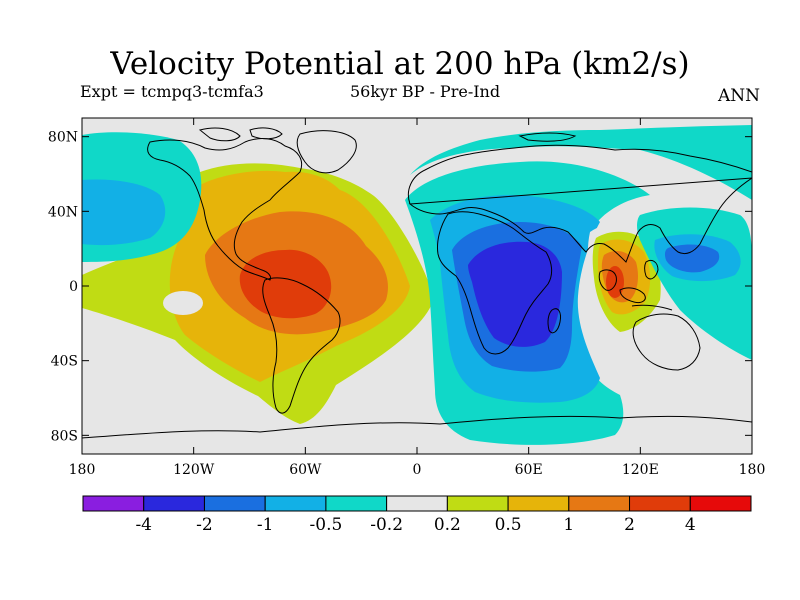  What do you see at coordinates (194, 470) in the screenshot?
I see `lon-tick-label: 120W` at bounding box center [194, 470].